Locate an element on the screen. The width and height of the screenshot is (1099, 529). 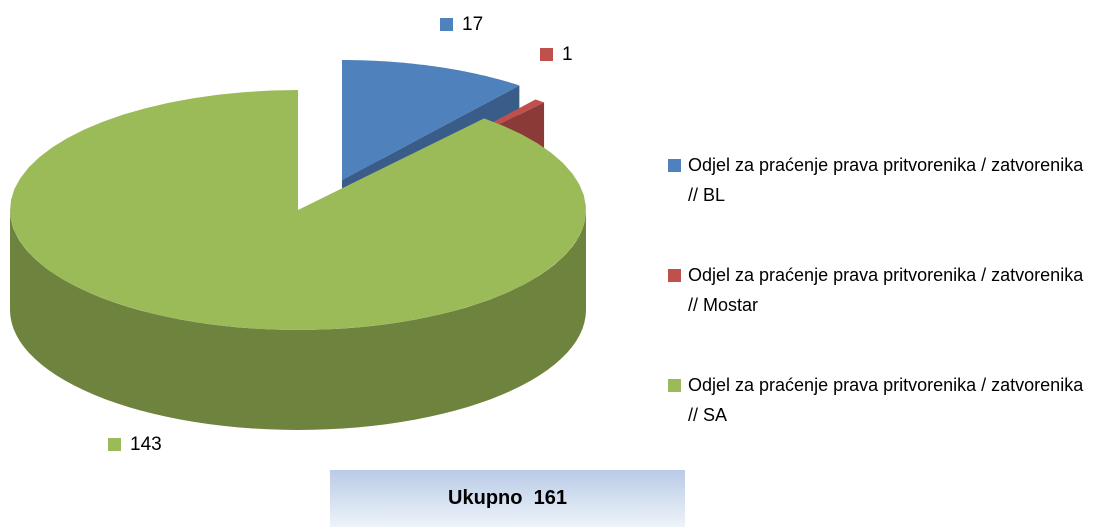
slice is located at coordinates (431, 120).